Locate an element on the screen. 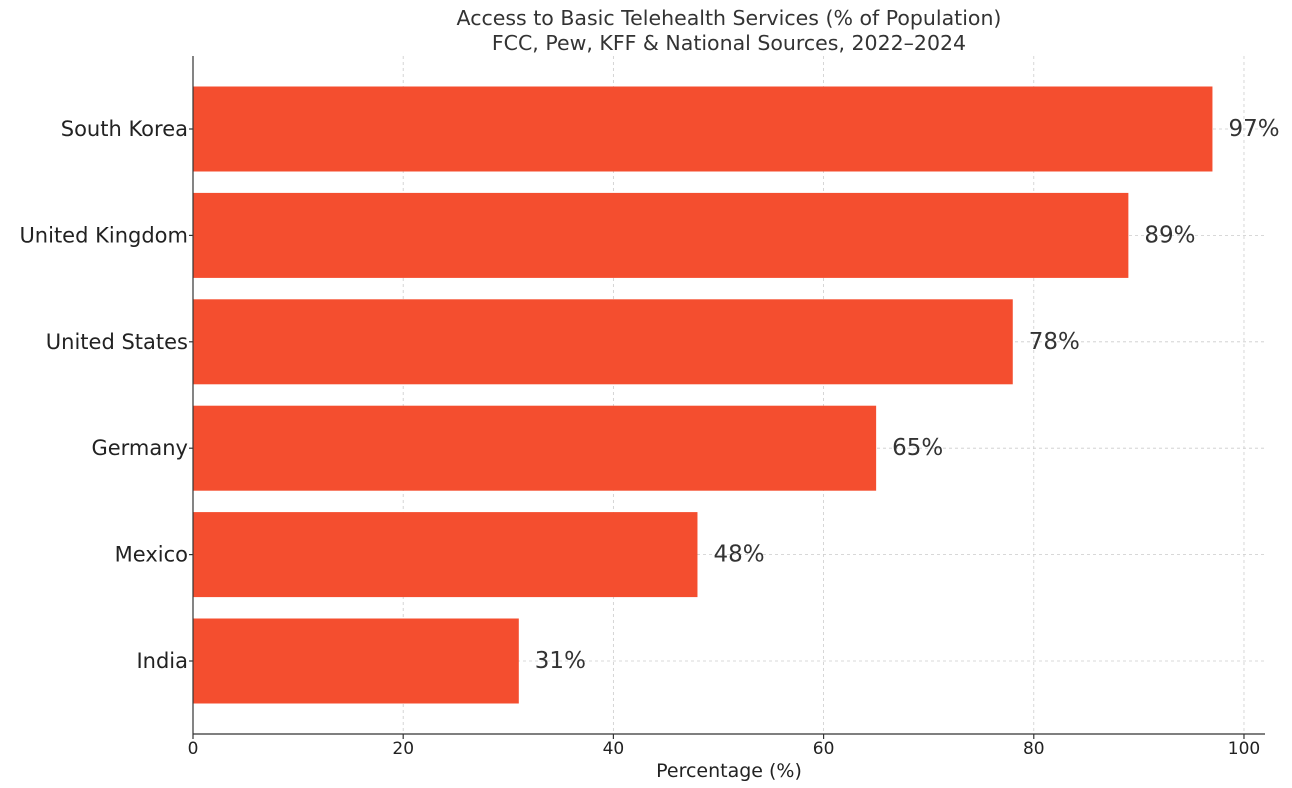  x-tick-label: 20 is located at coordinates (403, 749).